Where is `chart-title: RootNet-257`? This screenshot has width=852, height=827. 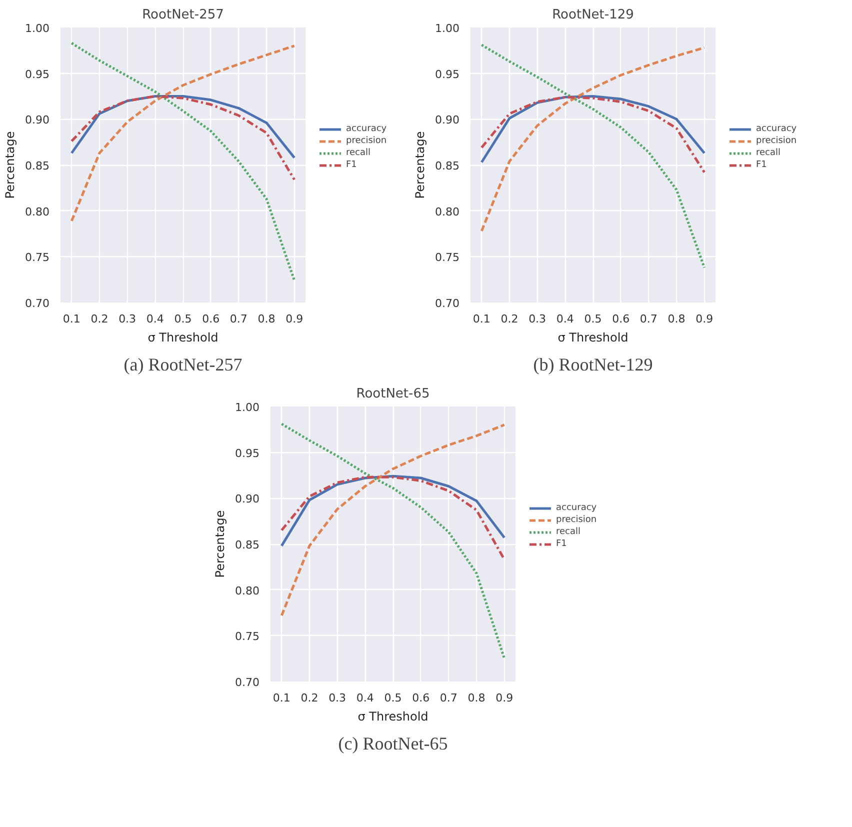 chart-title: RootNet-257 is located at coordinates (183, 15).